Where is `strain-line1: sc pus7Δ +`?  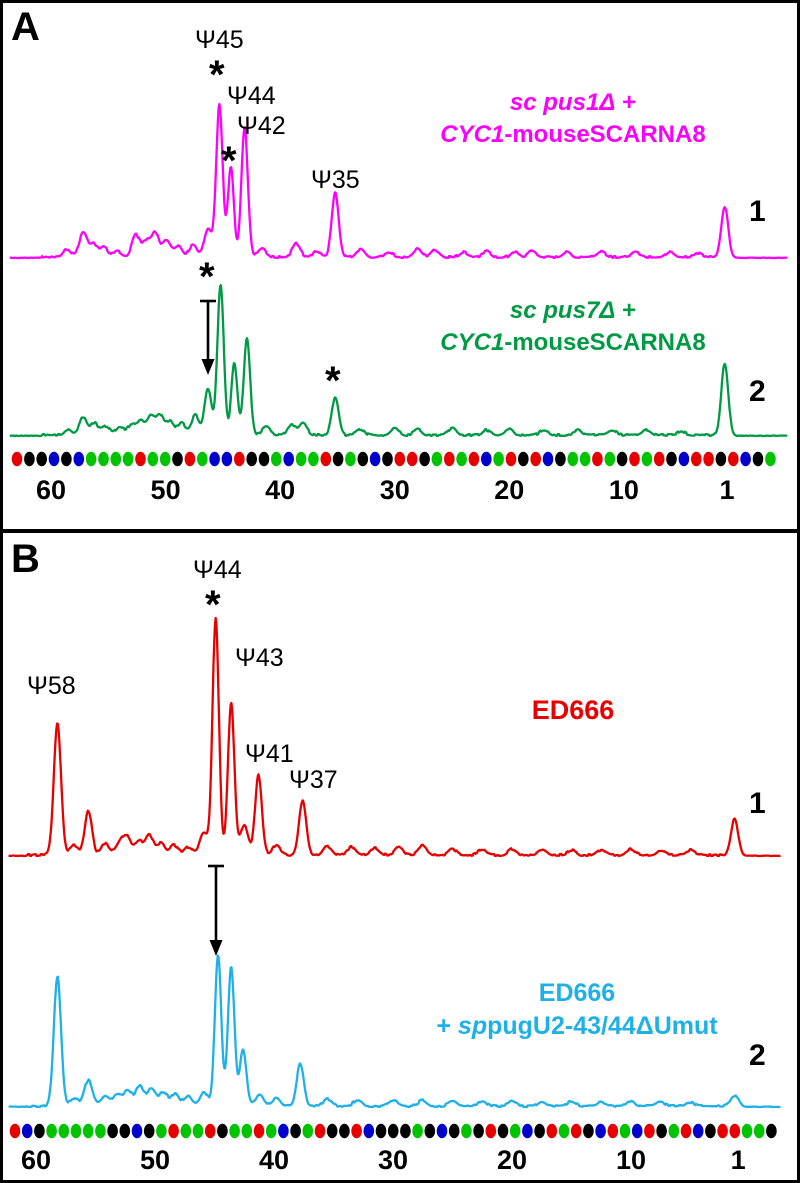
strain-line1: sc pus7Δ + is located at coordinates (573, 311).